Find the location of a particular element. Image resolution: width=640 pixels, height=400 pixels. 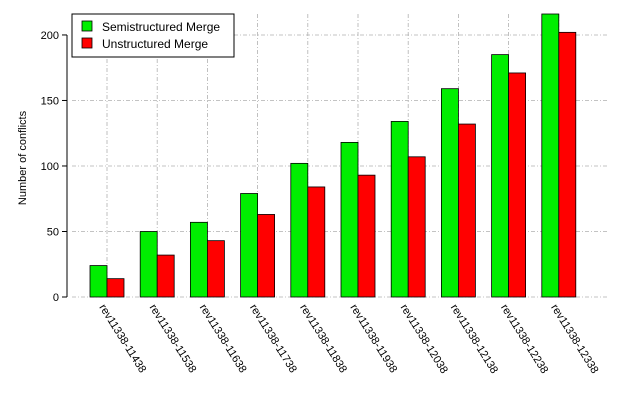

legend-swatch-unstructured is located at coordinates (87, 43).